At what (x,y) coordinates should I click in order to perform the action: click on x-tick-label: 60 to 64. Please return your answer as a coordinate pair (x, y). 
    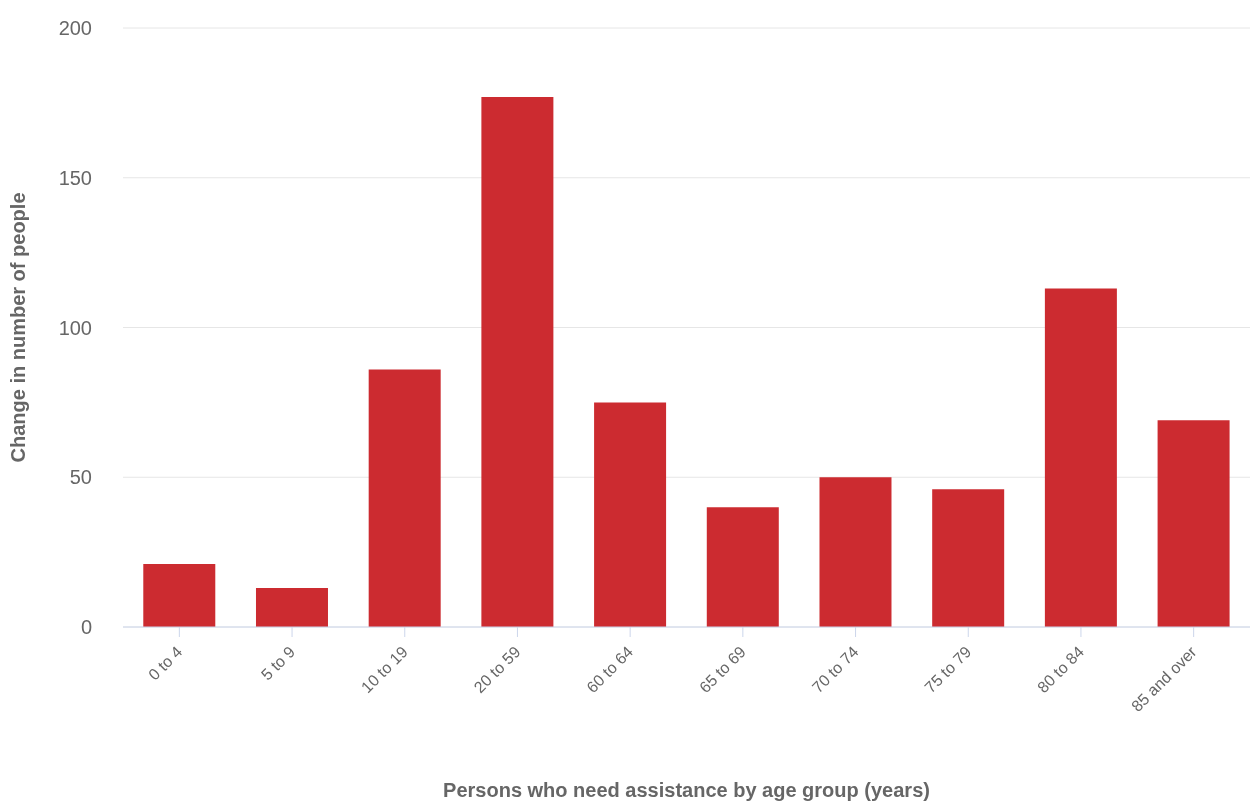
    Looking at the image, I should click on (610, 670).